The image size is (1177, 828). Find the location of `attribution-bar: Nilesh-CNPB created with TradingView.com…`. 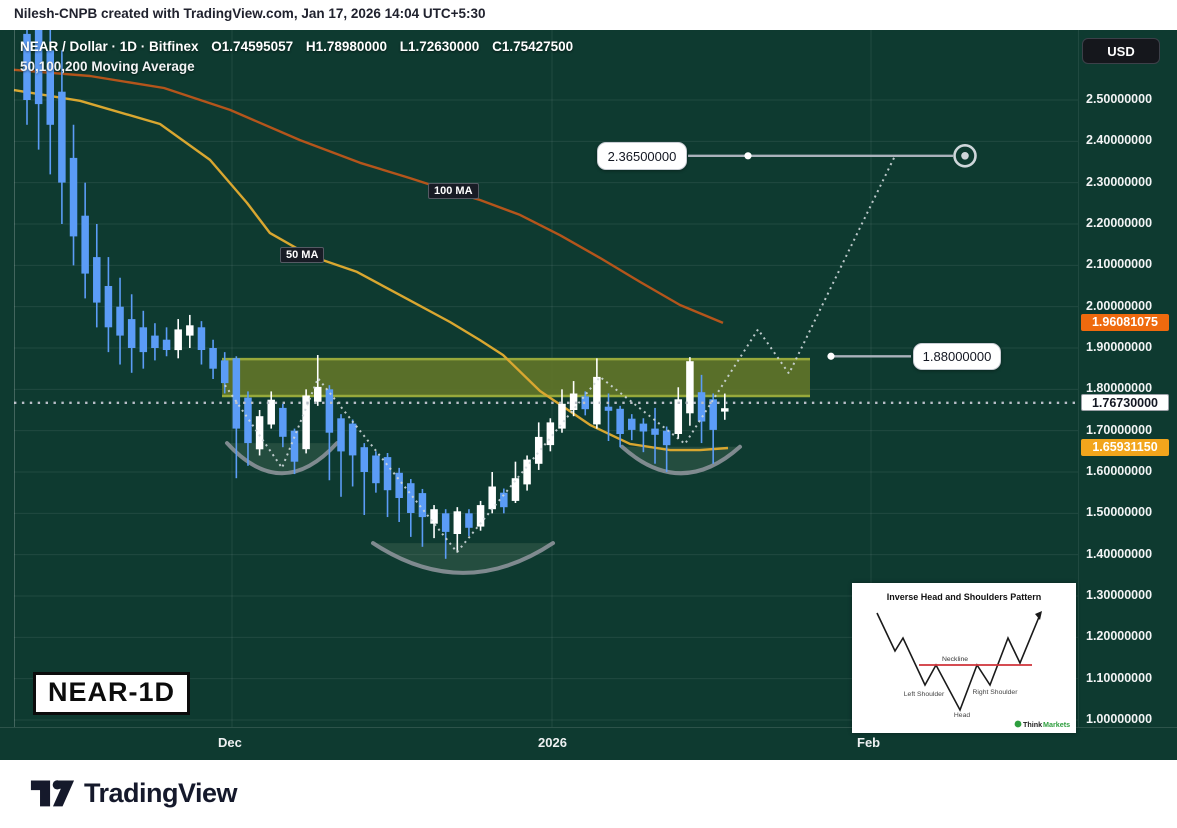

attribution-bar: Nilesh-CNPB created with TradingView.com… is located at coordinates (588, 15).